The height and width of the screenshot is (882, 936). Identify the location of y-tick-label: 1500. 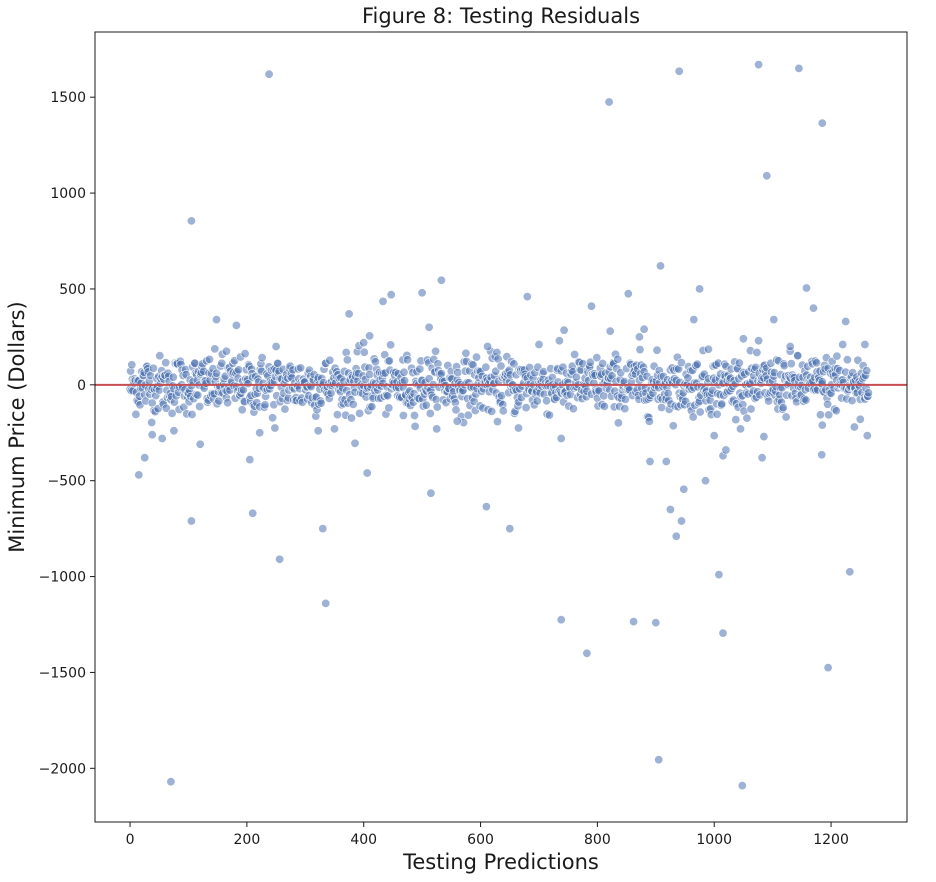
(68, 98).